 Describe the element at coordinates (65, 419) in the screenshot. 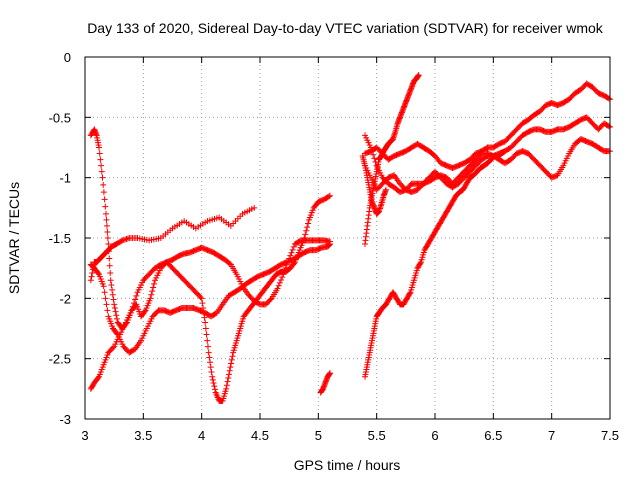

I see `y-tick-label: -3` at that location.